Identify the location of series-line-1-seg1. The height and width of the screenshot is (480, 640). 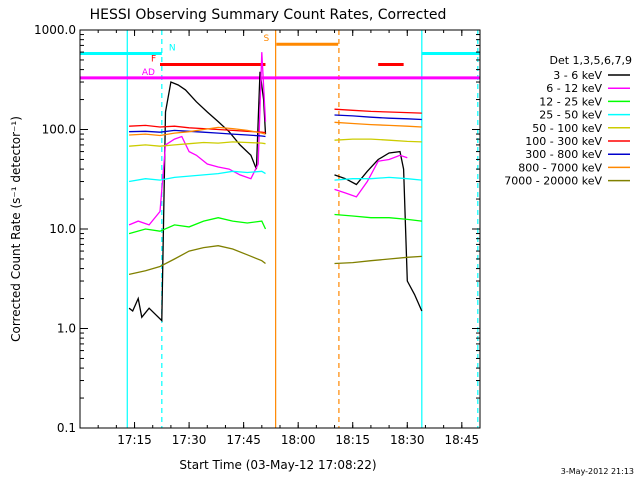
(197, 139).